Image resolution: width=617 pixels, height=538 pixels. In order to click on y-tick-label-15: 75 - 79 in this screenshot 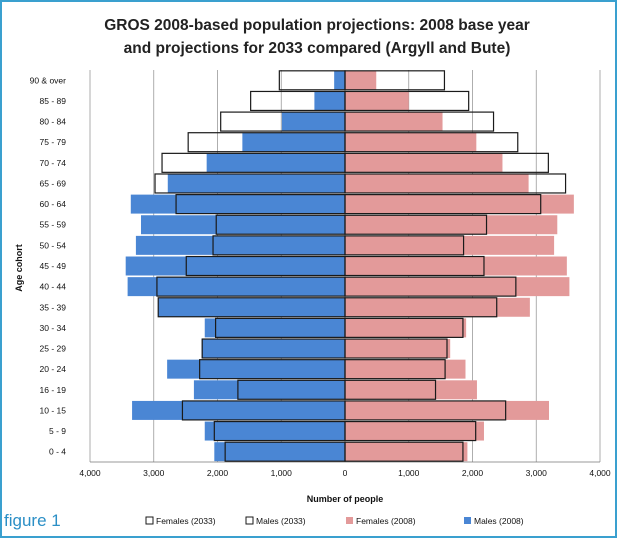, I will do `click(53, 142)`.